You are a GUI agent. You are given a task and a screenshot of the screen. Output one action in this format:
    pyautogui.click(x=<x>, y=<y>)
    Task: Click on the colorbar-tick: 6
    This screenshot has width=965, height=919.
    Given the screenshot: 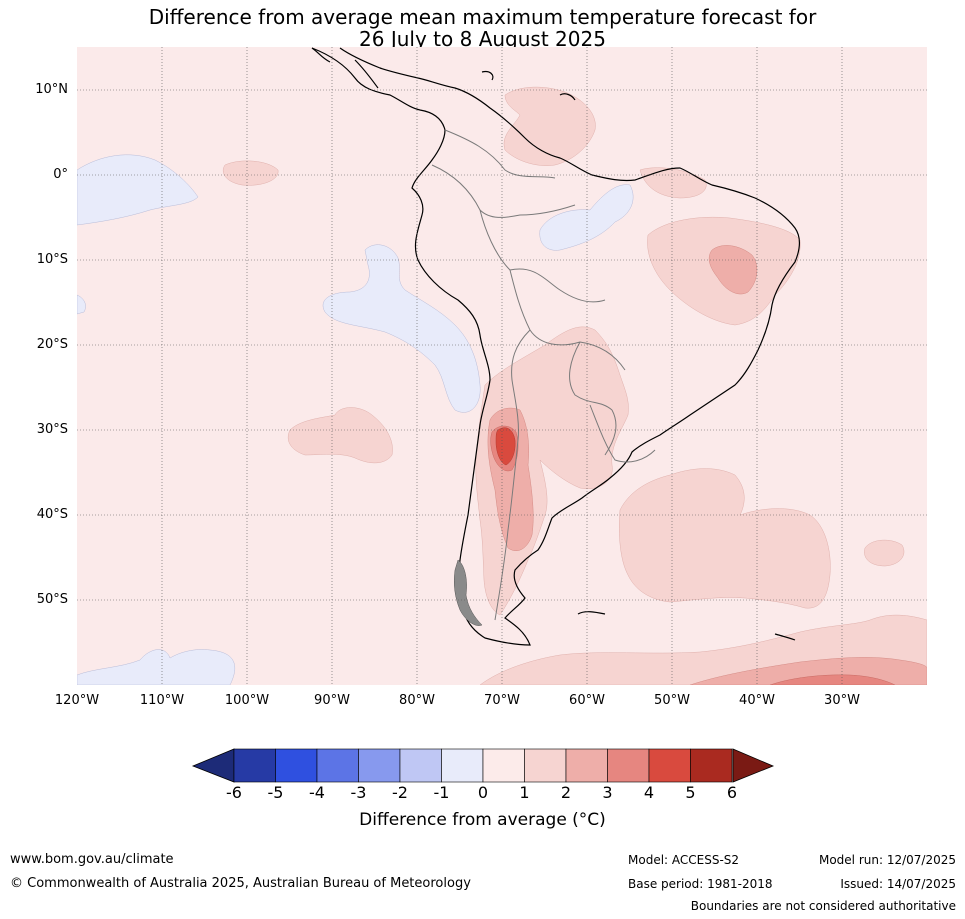 What is the action you would take?
    pyautogui.click(x=732, y=792)
    